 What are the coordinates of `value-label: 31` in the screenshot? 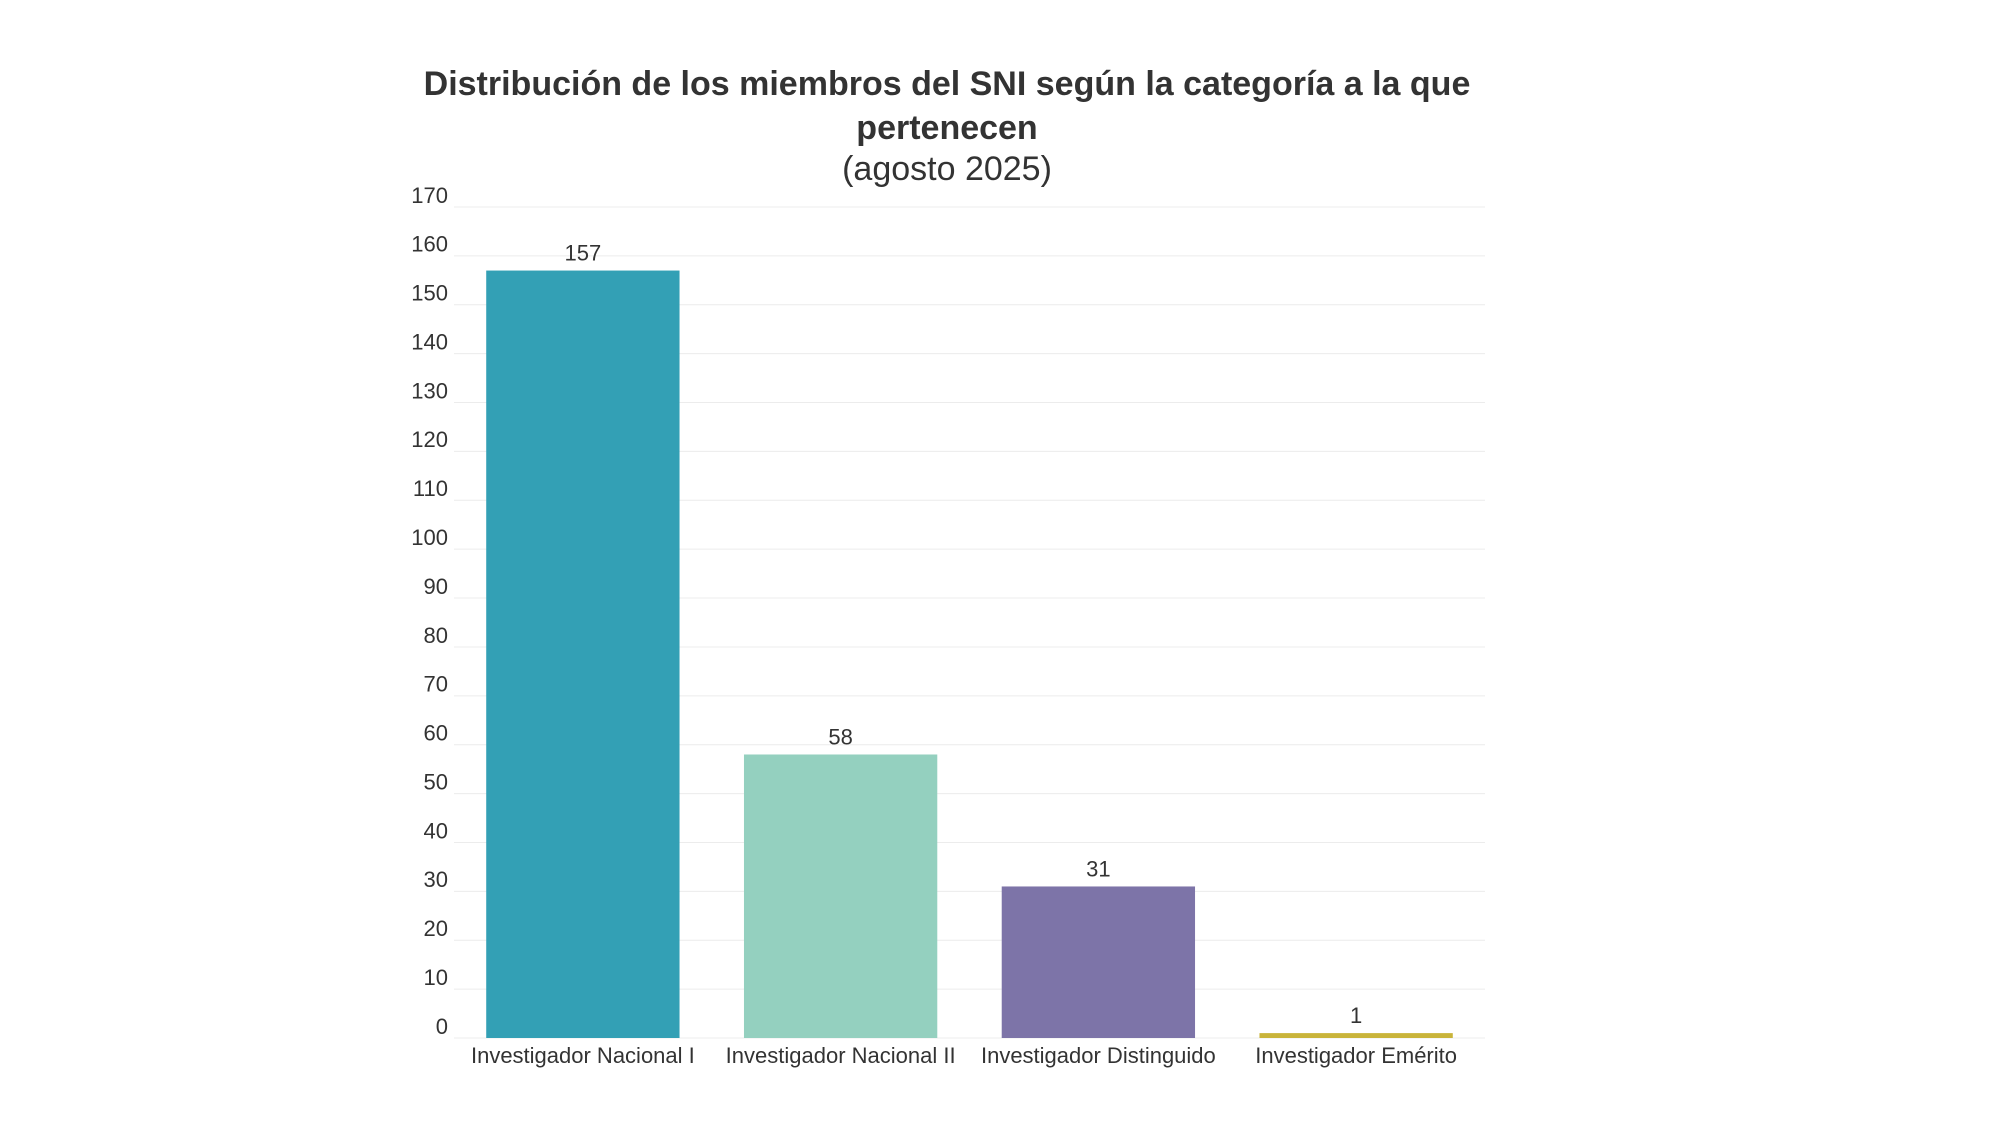 It's located at (1098, 868).